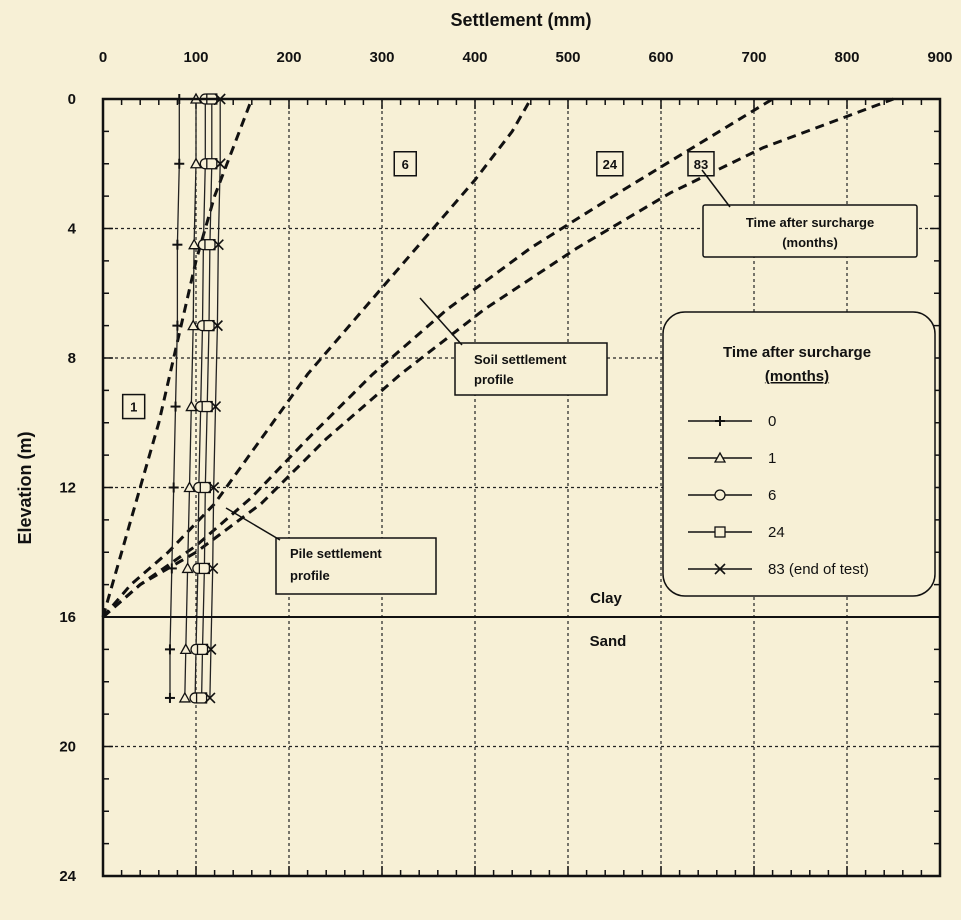 This screenshot has width=961, height=920. I want to click on soil-note: Soil settlement profile, so click(513, 346).